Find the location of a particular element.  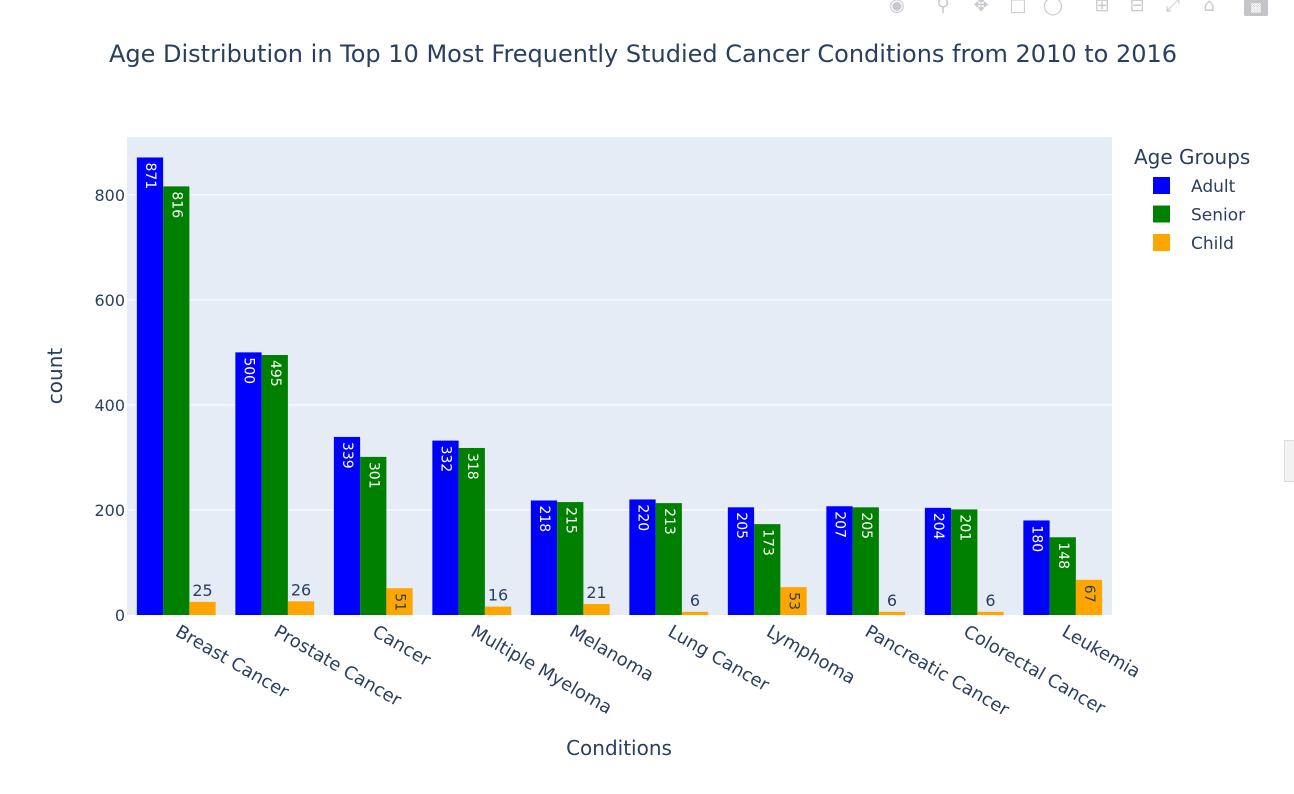

data-label: 16 is located at coordinates (498, 595).